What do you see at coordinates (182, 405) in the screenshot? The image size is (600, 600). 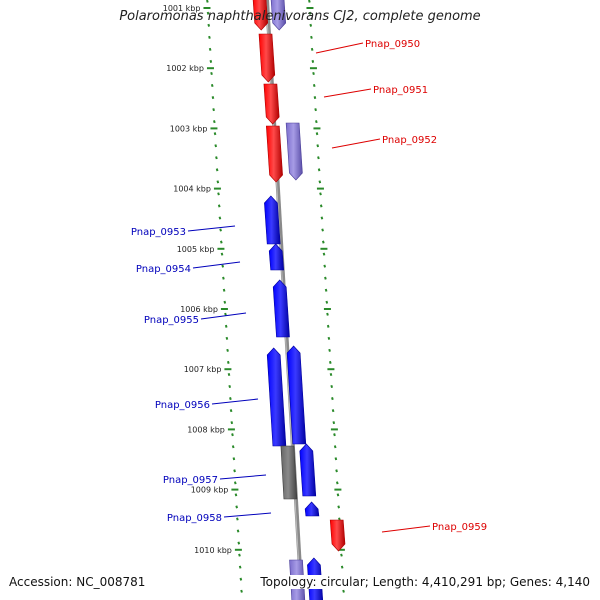 I see `gene-label: Pnap_0956` at bounding box center [182, 405].